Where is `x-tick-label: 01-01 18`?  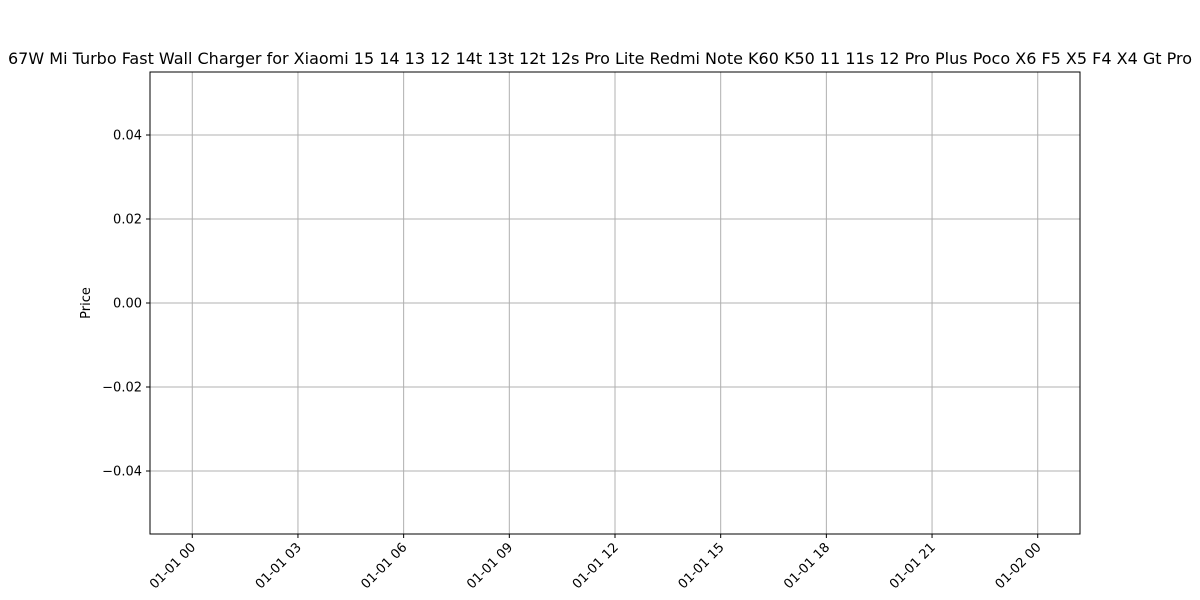 x-tick-label: 01-01 18 is located at coordinates (807, 566).